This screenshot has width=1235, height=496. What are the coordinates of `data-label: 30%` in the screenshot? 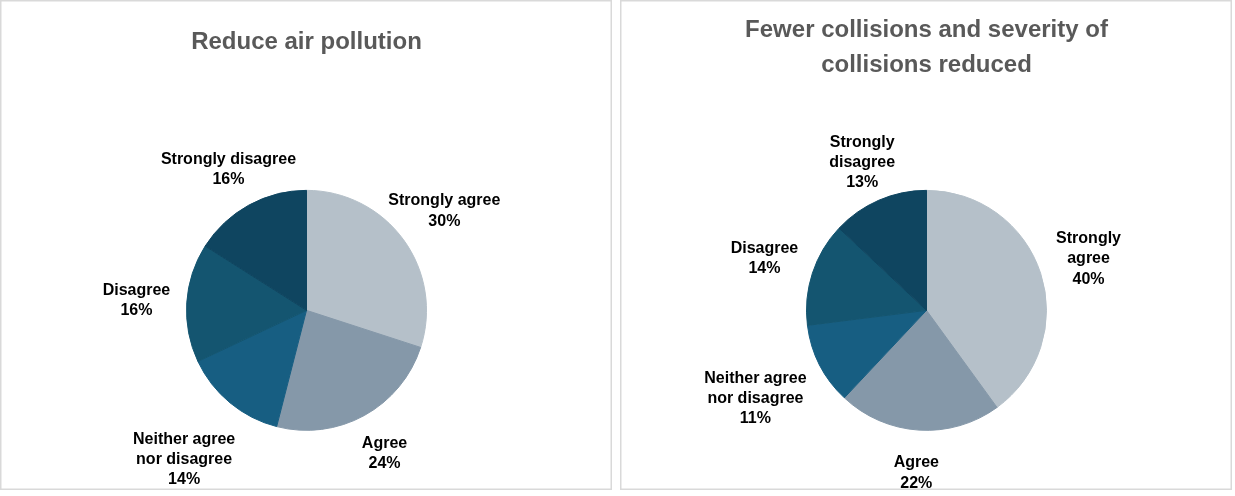 It's located at (444, 220).